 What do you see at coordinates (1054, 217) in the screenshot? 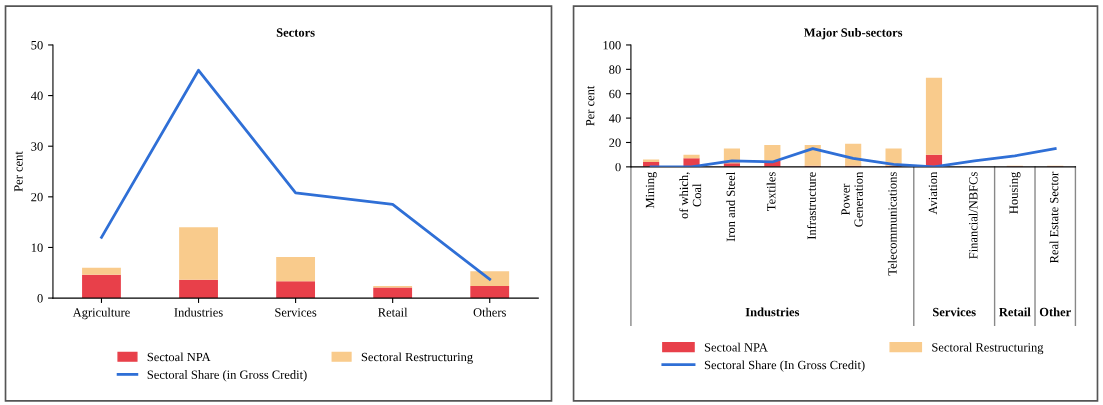
I see `x-tick-label: Real Estate Sector` at bounding box center [1054, 217].